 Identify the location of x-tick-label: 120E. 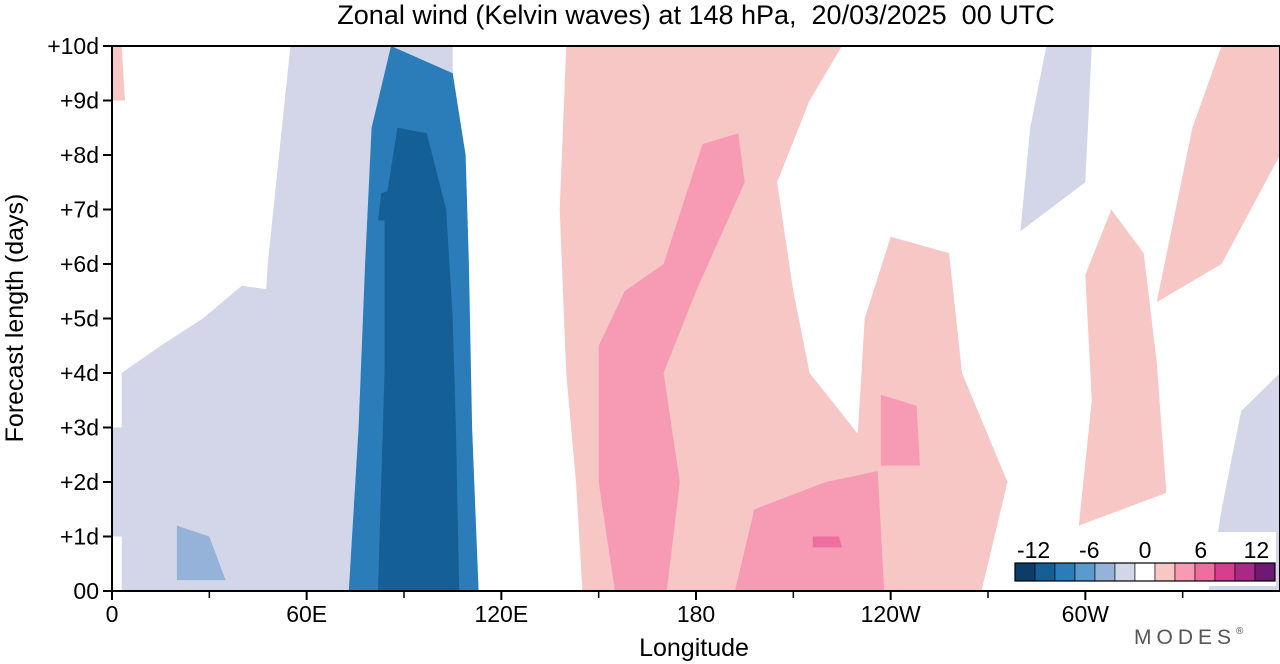
(501, 614).